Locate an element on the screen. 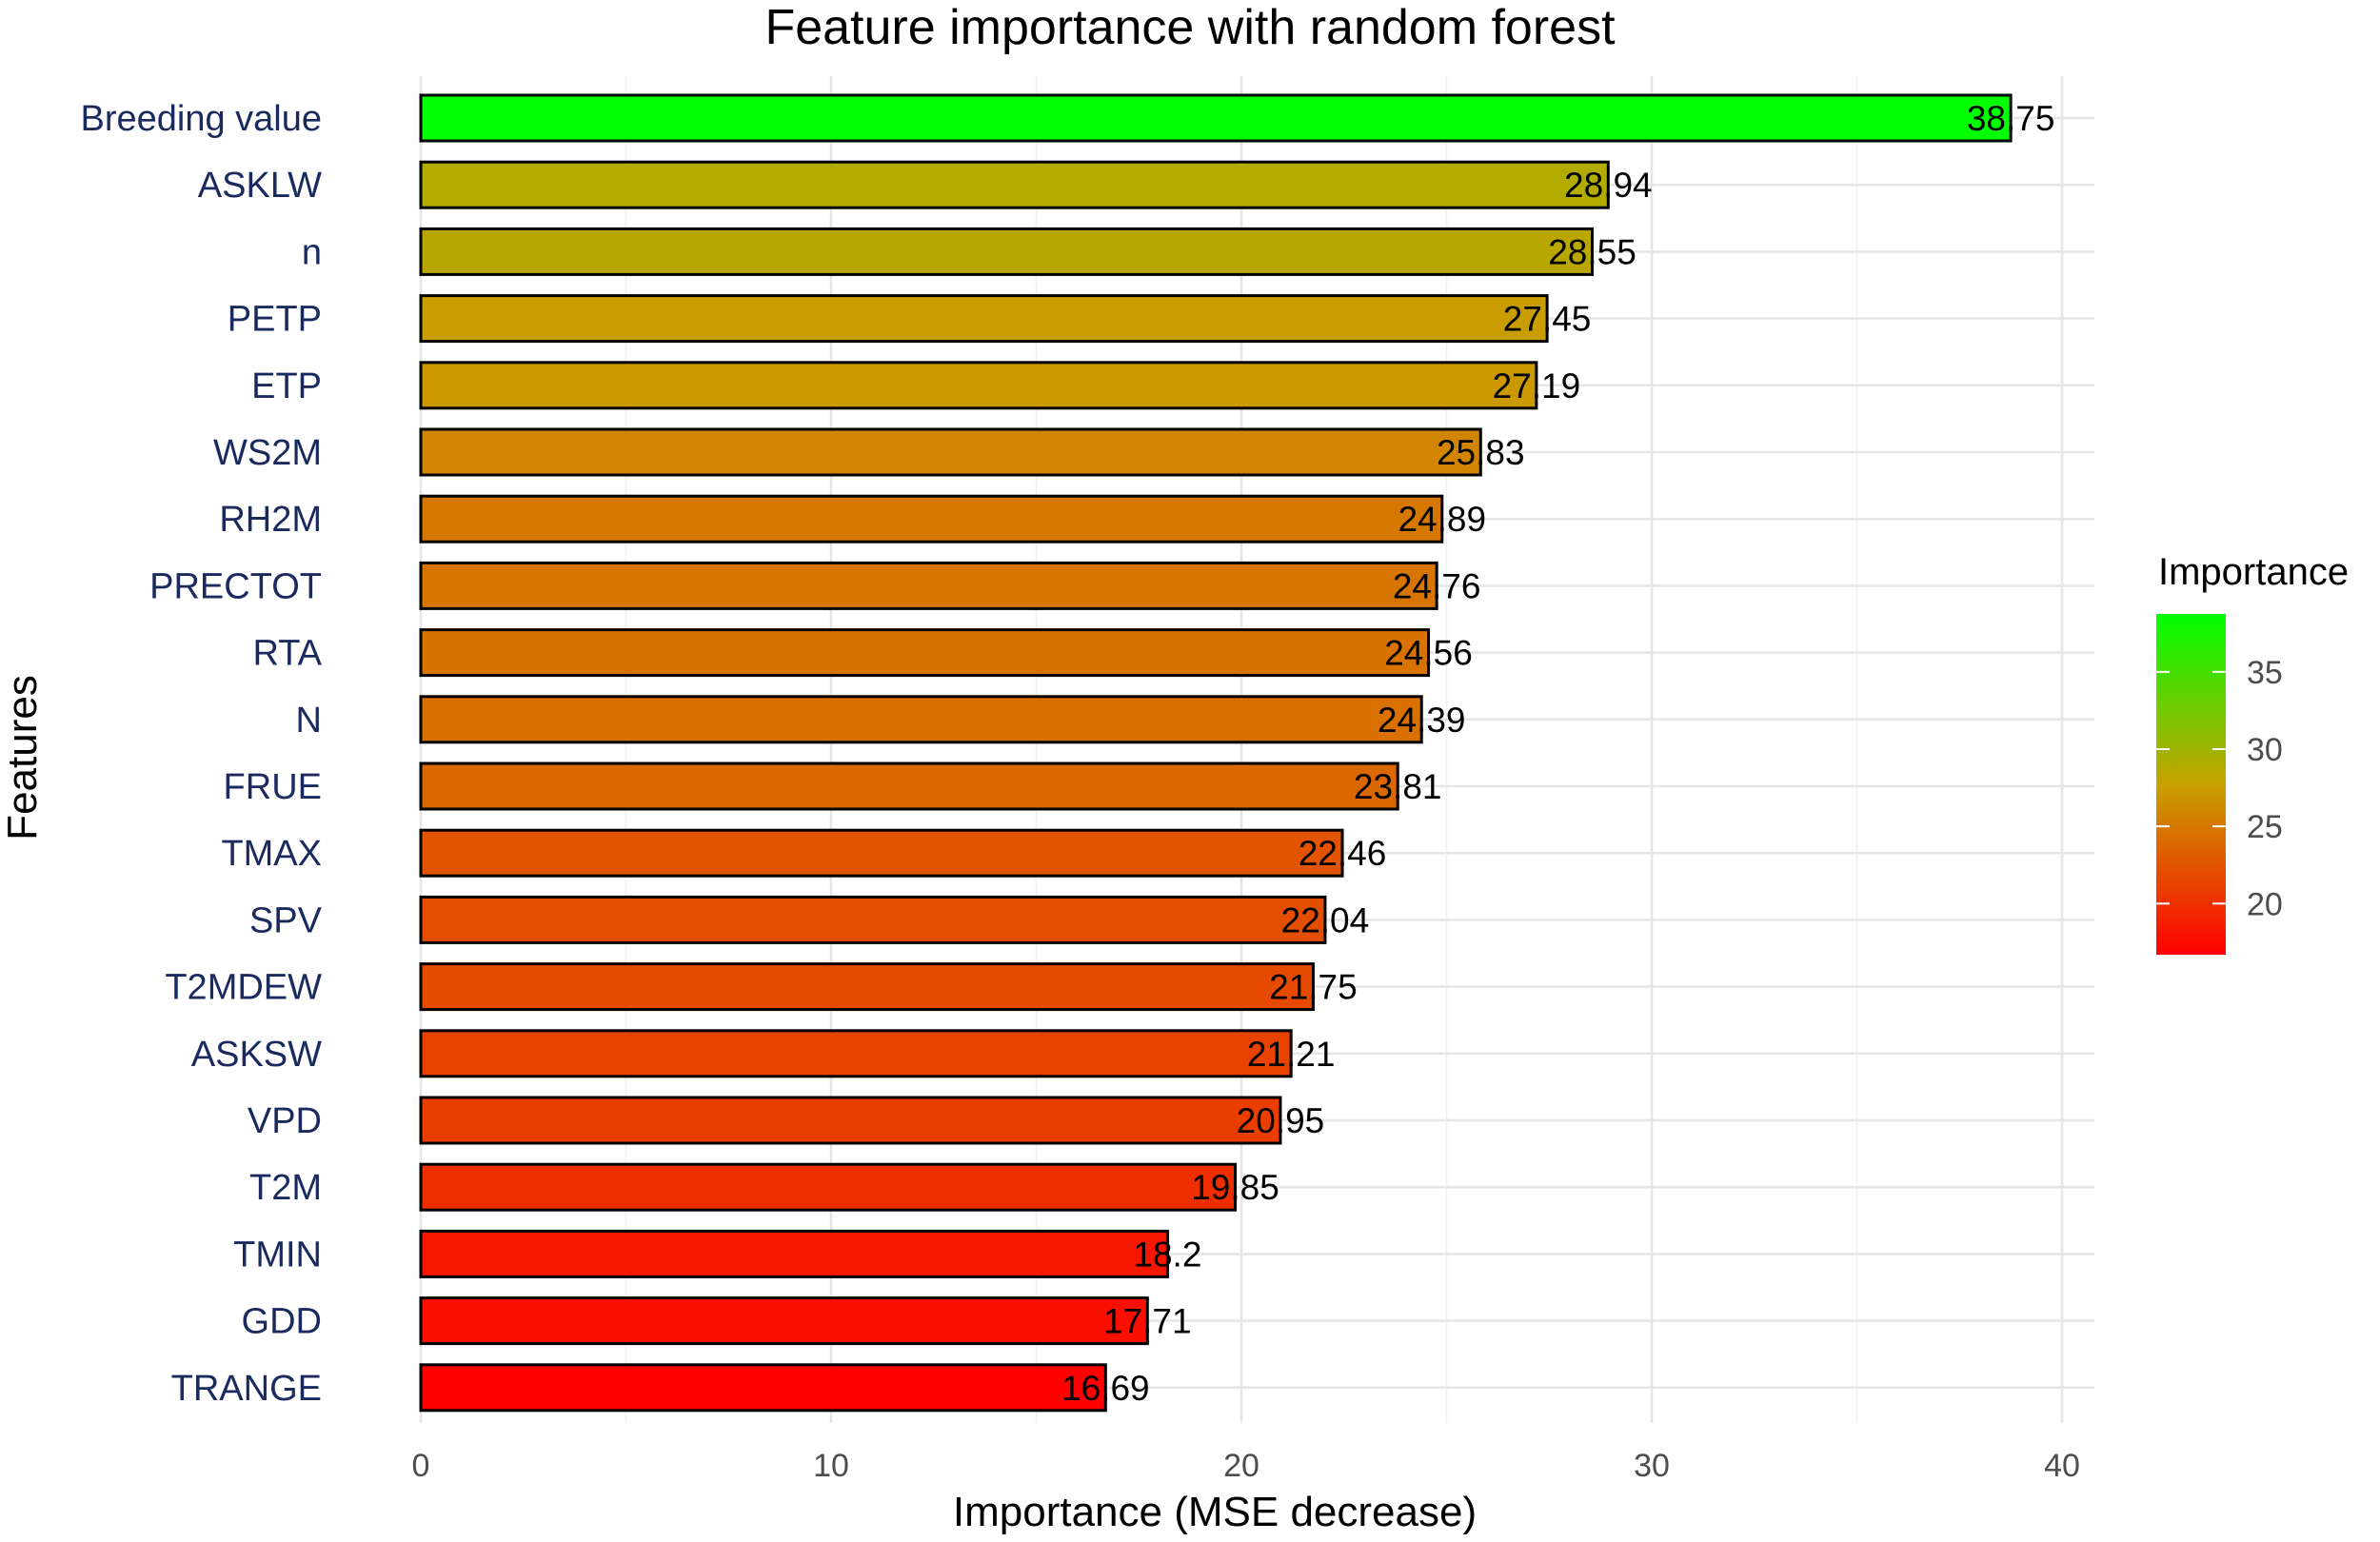 The width and height of the screenshot is (2380, 1542). y-tick-label: TMAX is located at coordinates (271, 854).